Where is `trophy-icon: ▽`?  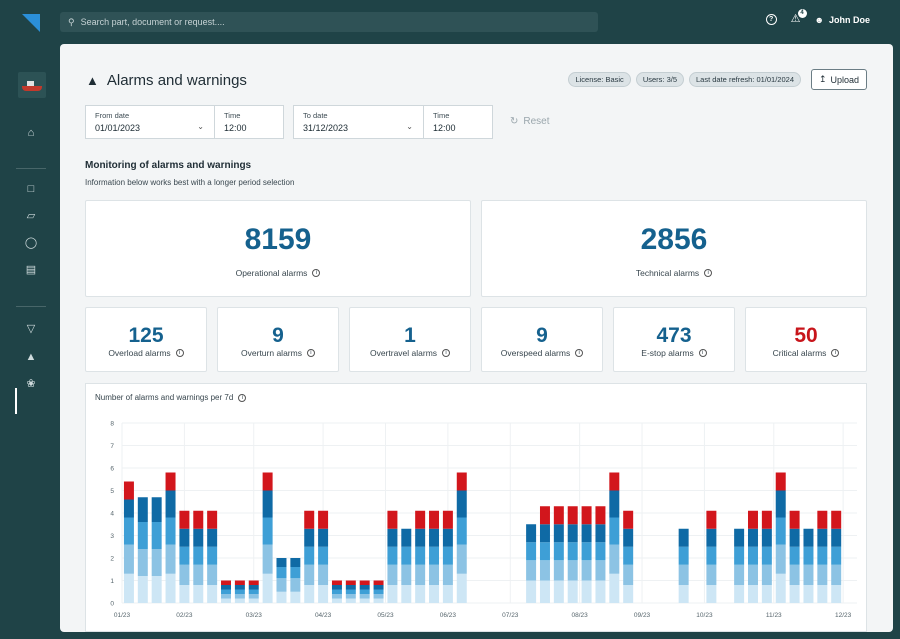
trophy-icon: ▽ is located at coordinates (31, 329).